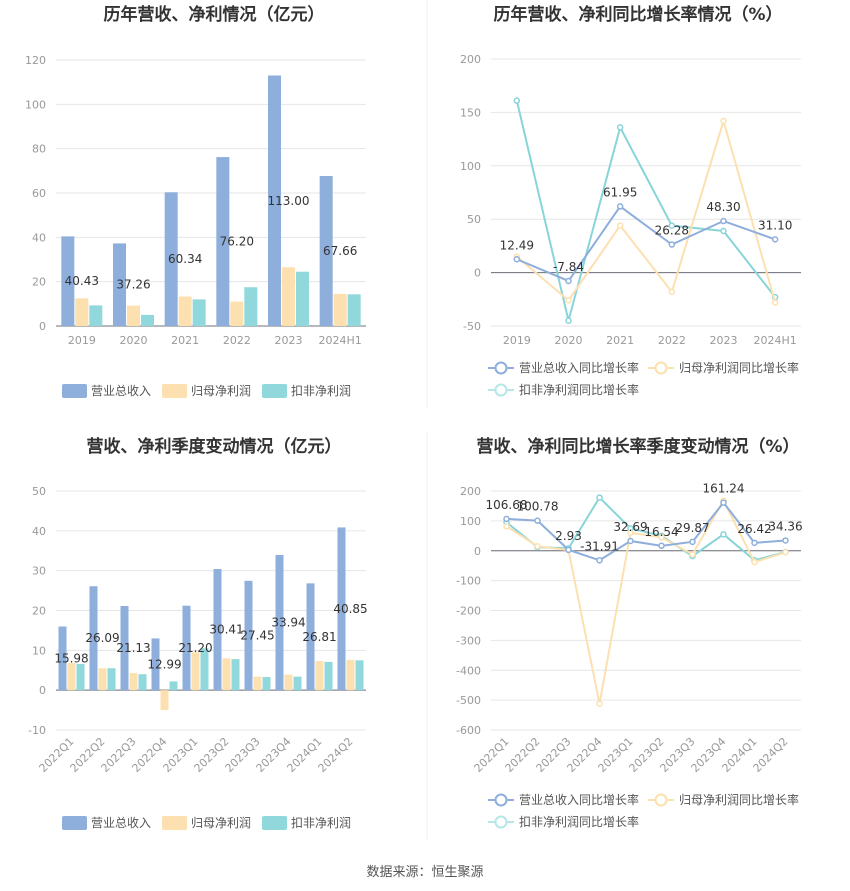 The image size is (850, 891). I want to click on legend-marker, so click(661, 368).